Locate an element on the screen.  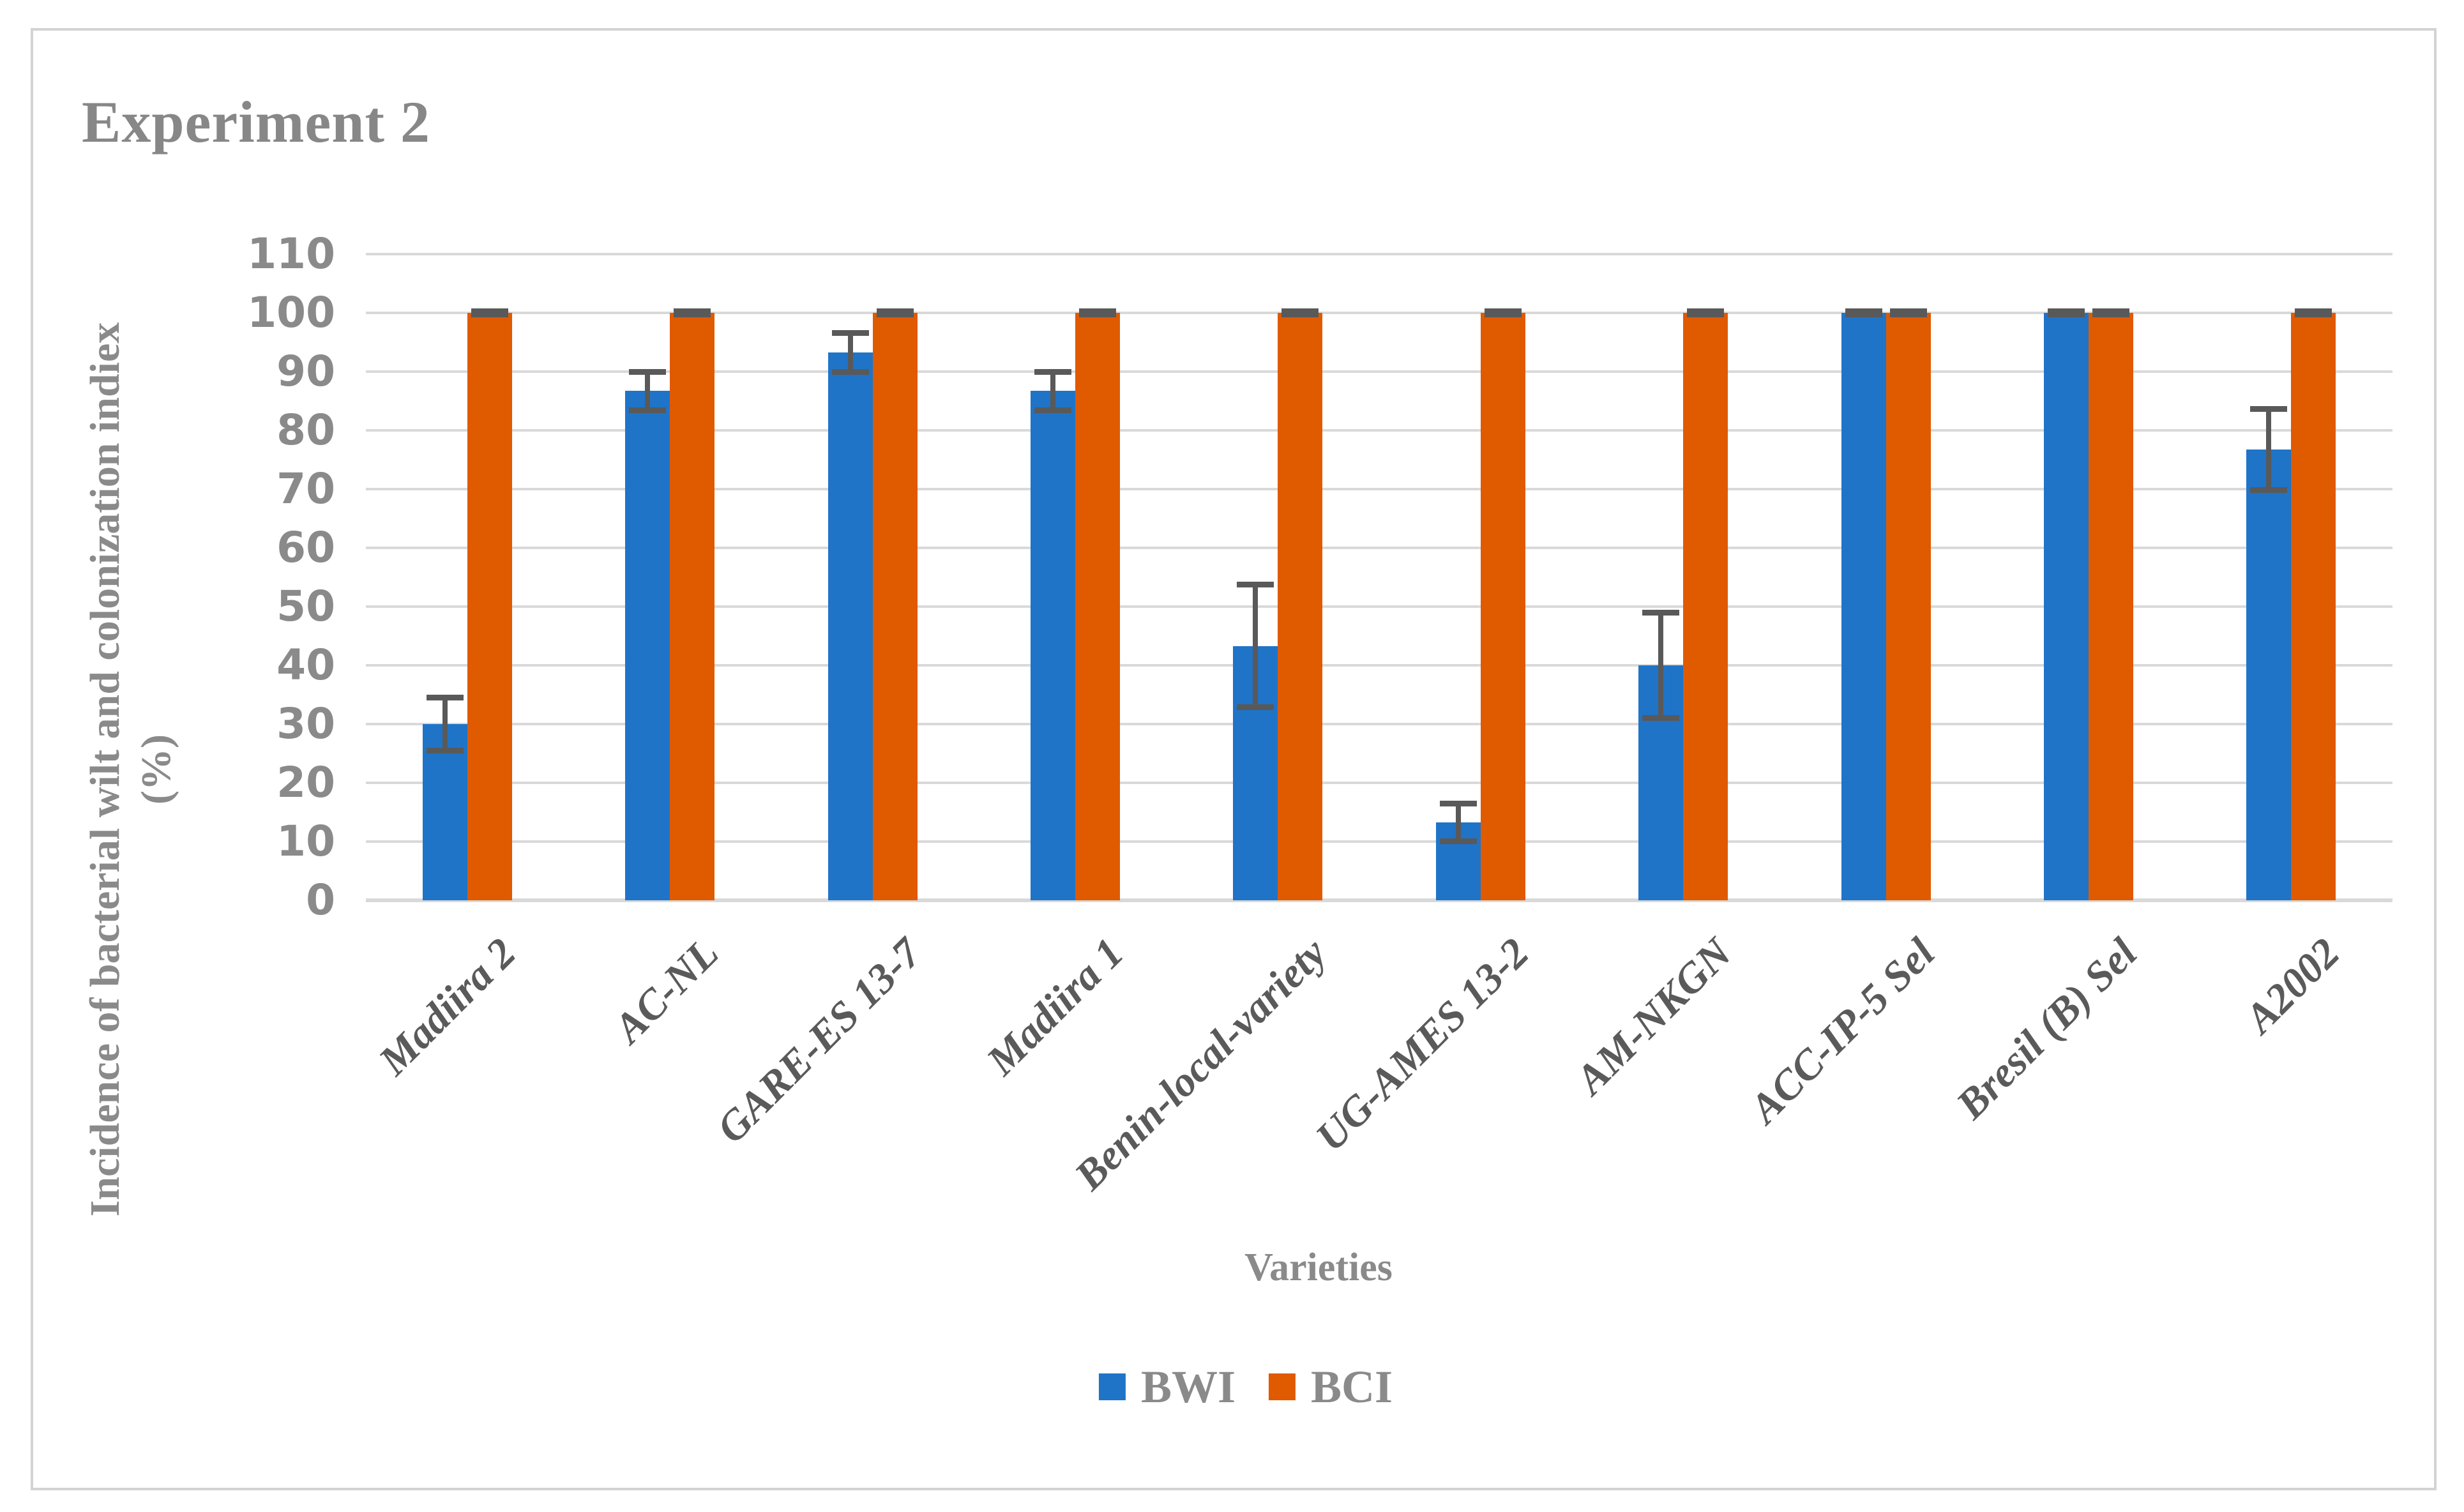
legend-swatch-bci is located at coordinates (1282, 1386).